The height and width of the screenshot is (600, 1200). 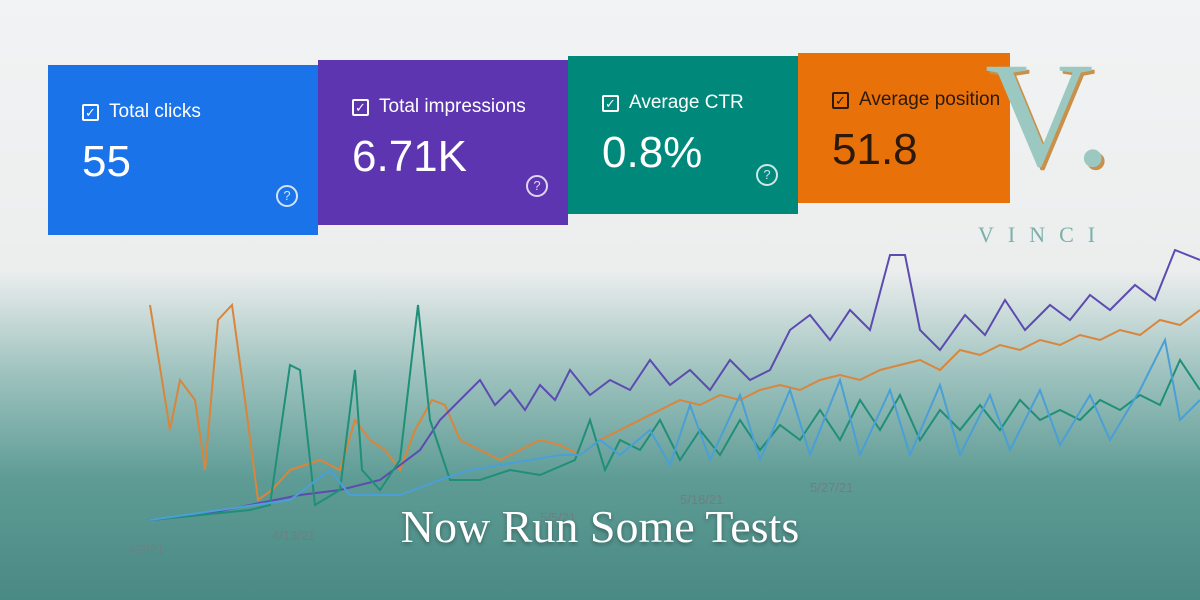 I want to click on card-label: Total impressions, so click(x=452, y=106).